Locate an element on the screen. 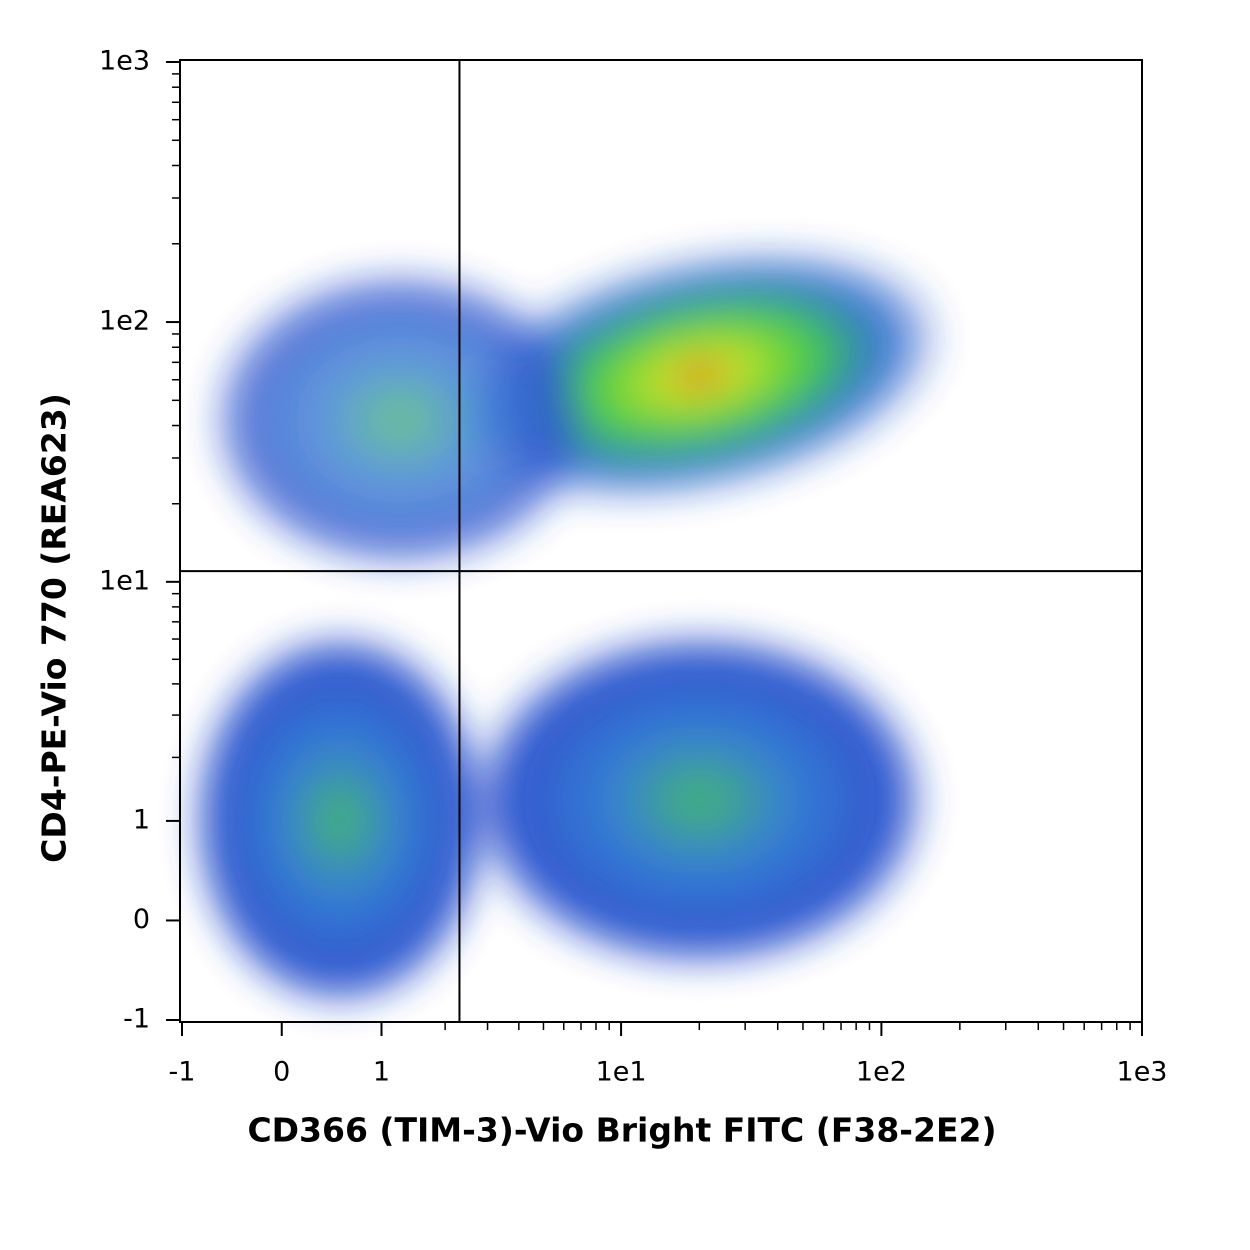  y-tick-label: 1e3 is located at coordinates (124, 61).